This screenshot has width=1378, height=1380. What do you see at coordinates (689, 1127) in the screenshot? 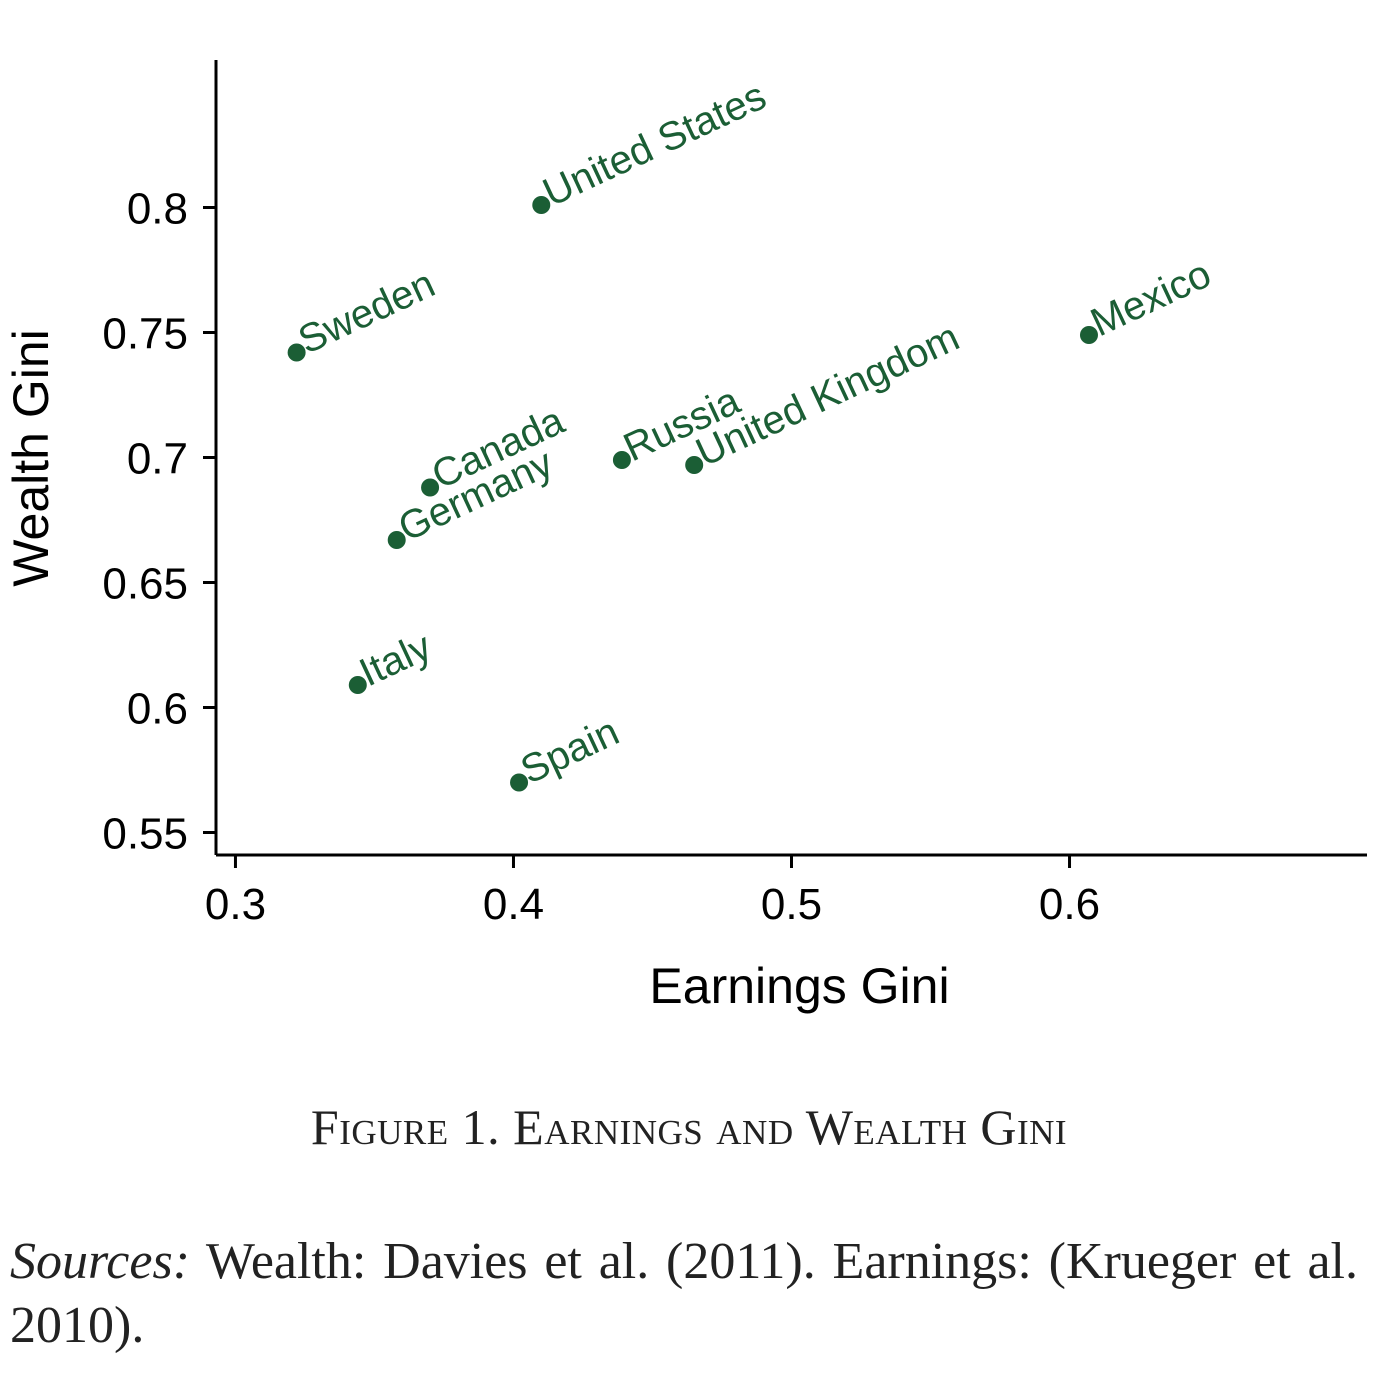
I see `figure-caption: Figure 1. Earnings and Wealth Gini` at bounding box center [689, 1127].